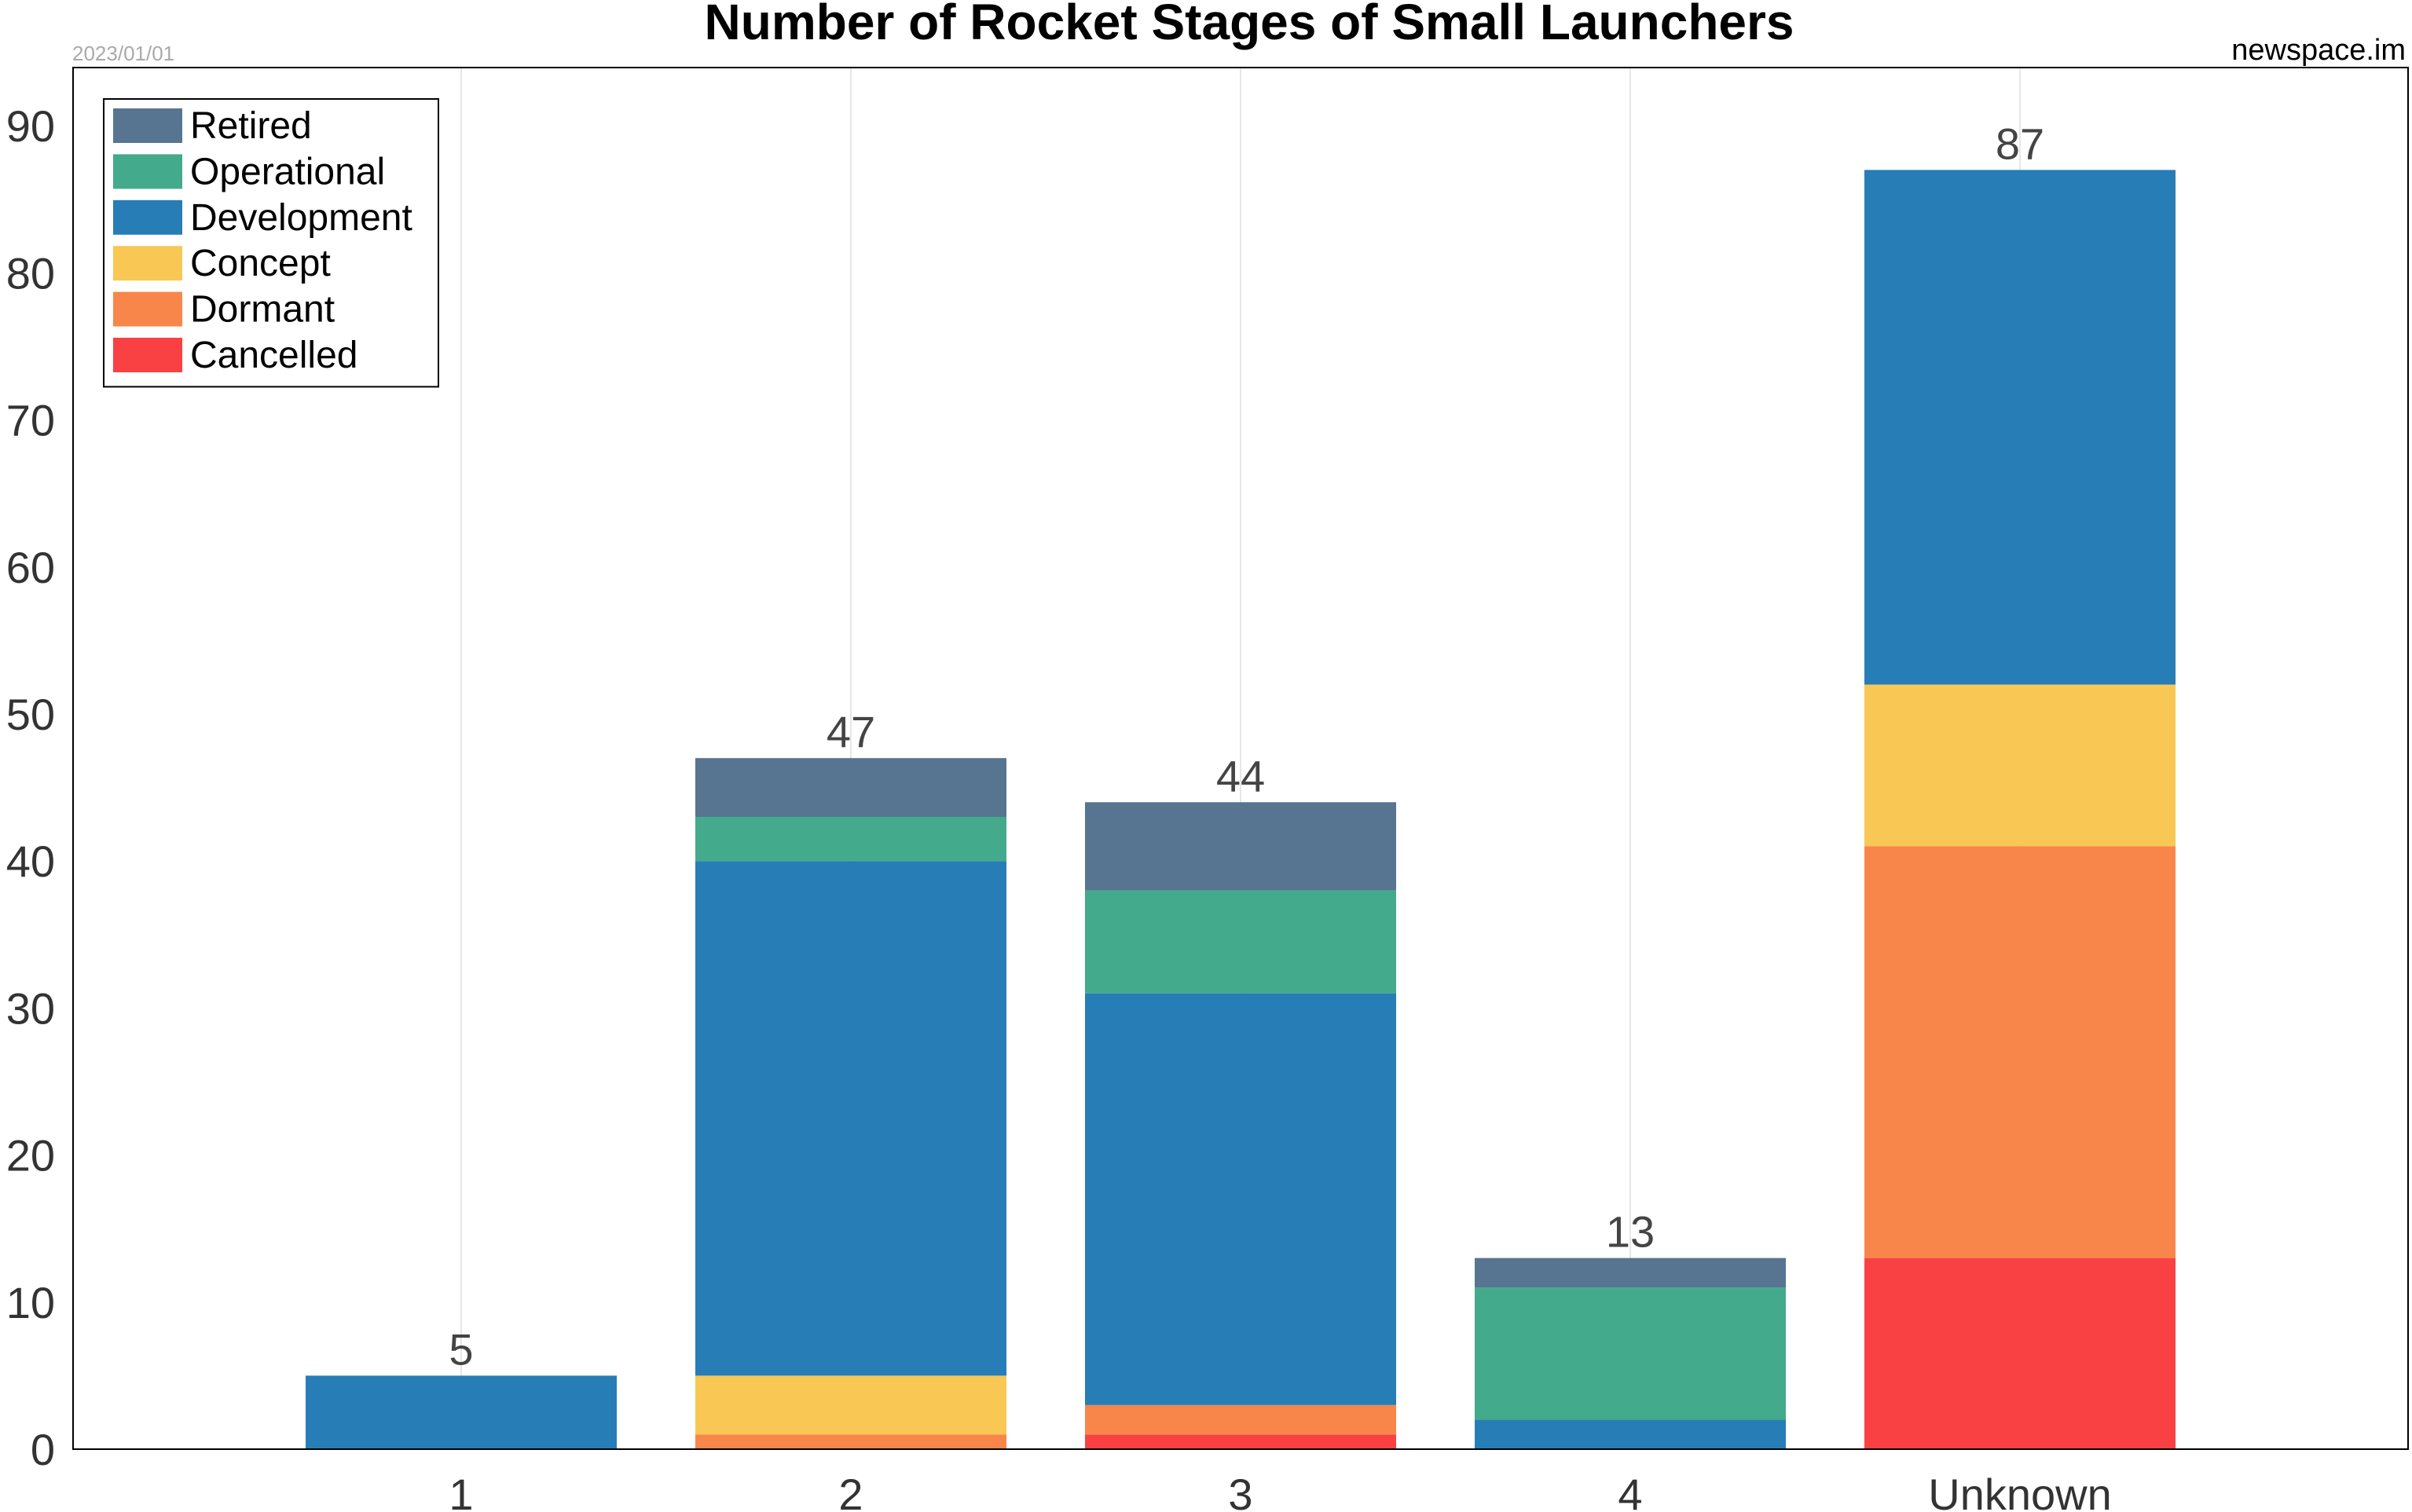 This screenshot has height=1512, width=2412. Describe the element at coordinates (30, 126) in the screenshot. I see `y-tick-label: 90` at that location.